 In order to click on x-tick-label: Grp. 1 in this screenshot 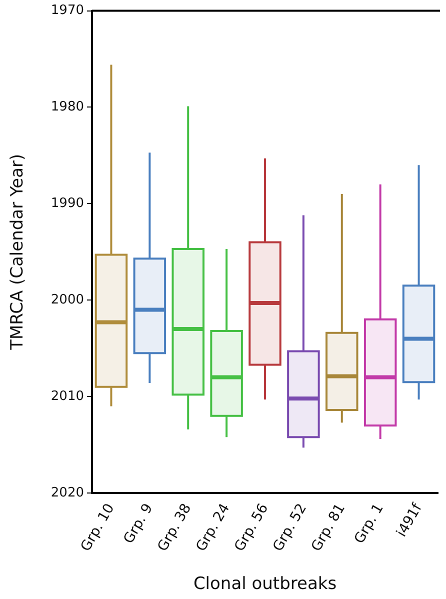, I will do `click(369, 524)`.